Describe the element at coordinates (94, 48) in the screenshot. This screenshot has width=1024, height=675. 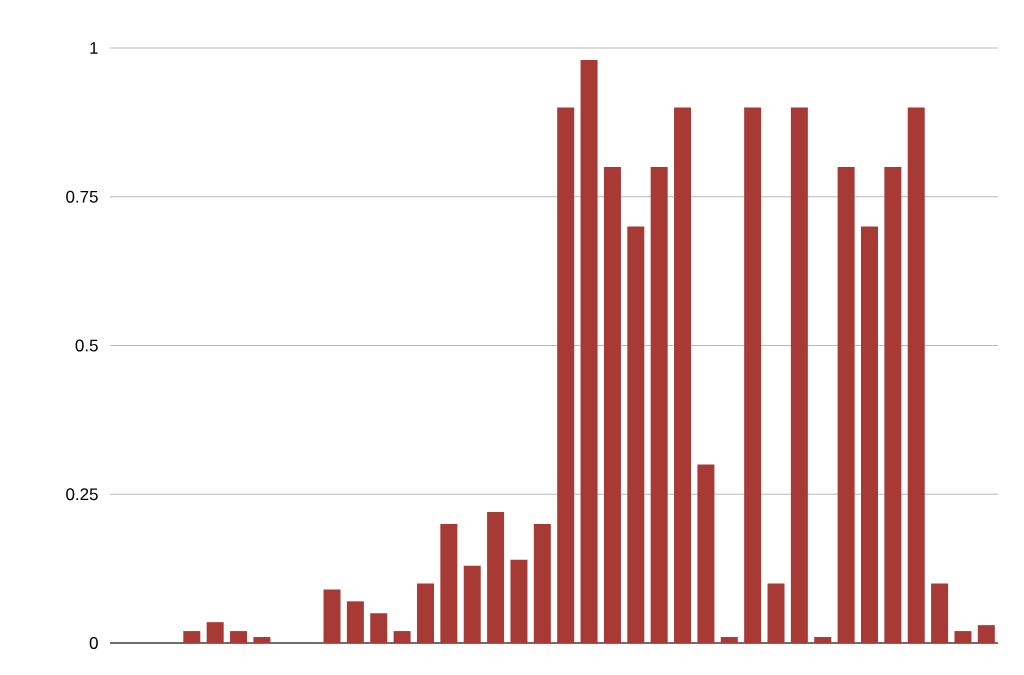
I see `y-tick-label: 1` at that location.